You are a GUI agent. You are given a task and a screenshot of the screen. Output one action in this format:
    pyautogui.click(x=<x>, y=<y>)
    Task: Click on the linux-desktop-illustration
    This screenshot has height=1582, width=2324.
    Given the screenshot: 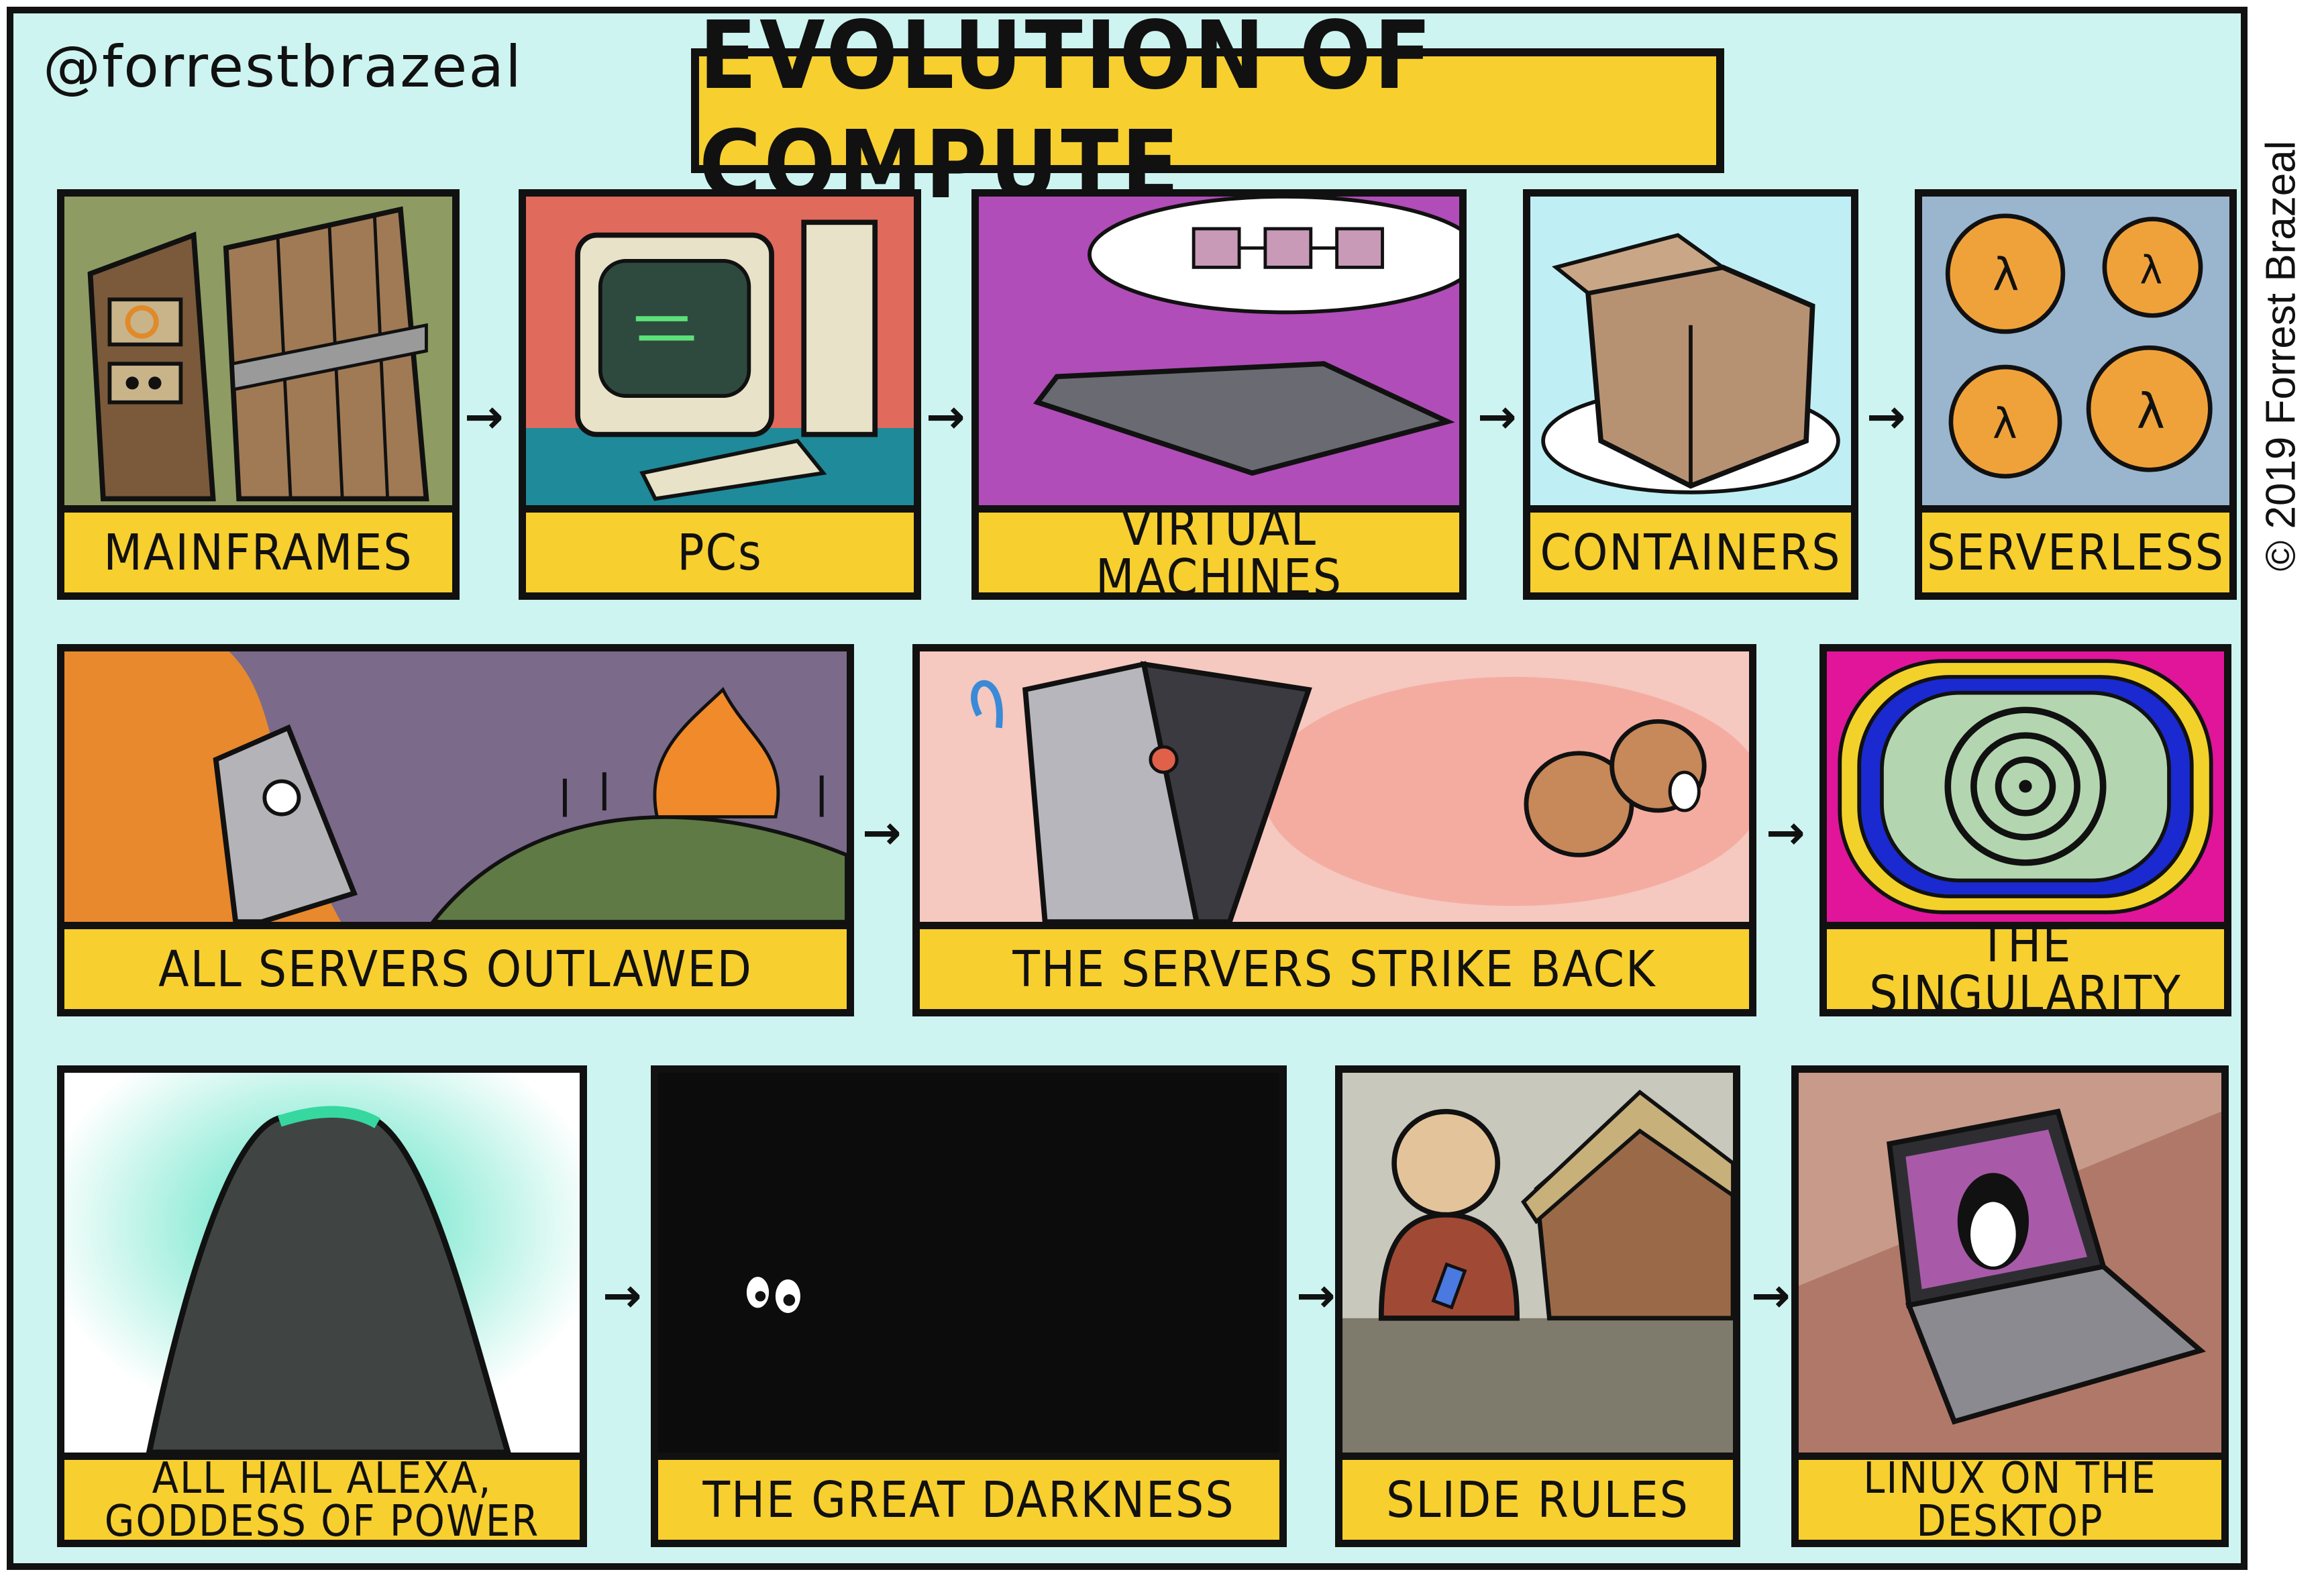 What is the action you would take?
    pyautogui.click(x=2010, y=1280)
    